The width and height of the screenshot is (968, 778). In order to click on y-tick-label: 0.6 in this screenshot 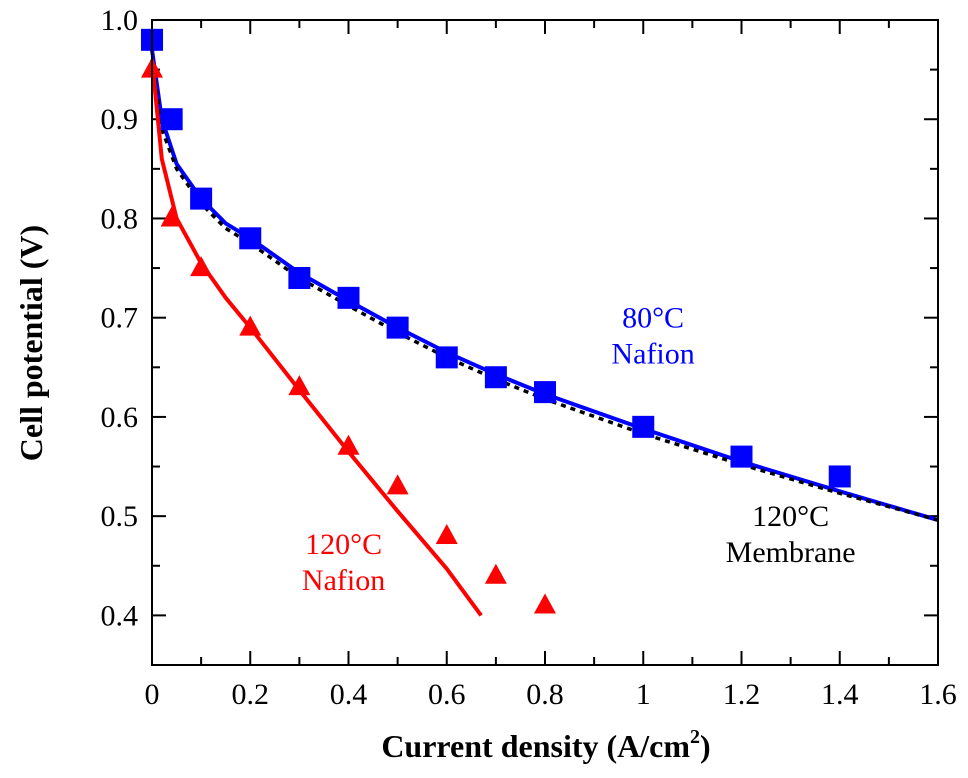, I will do `click(120, 417)`.